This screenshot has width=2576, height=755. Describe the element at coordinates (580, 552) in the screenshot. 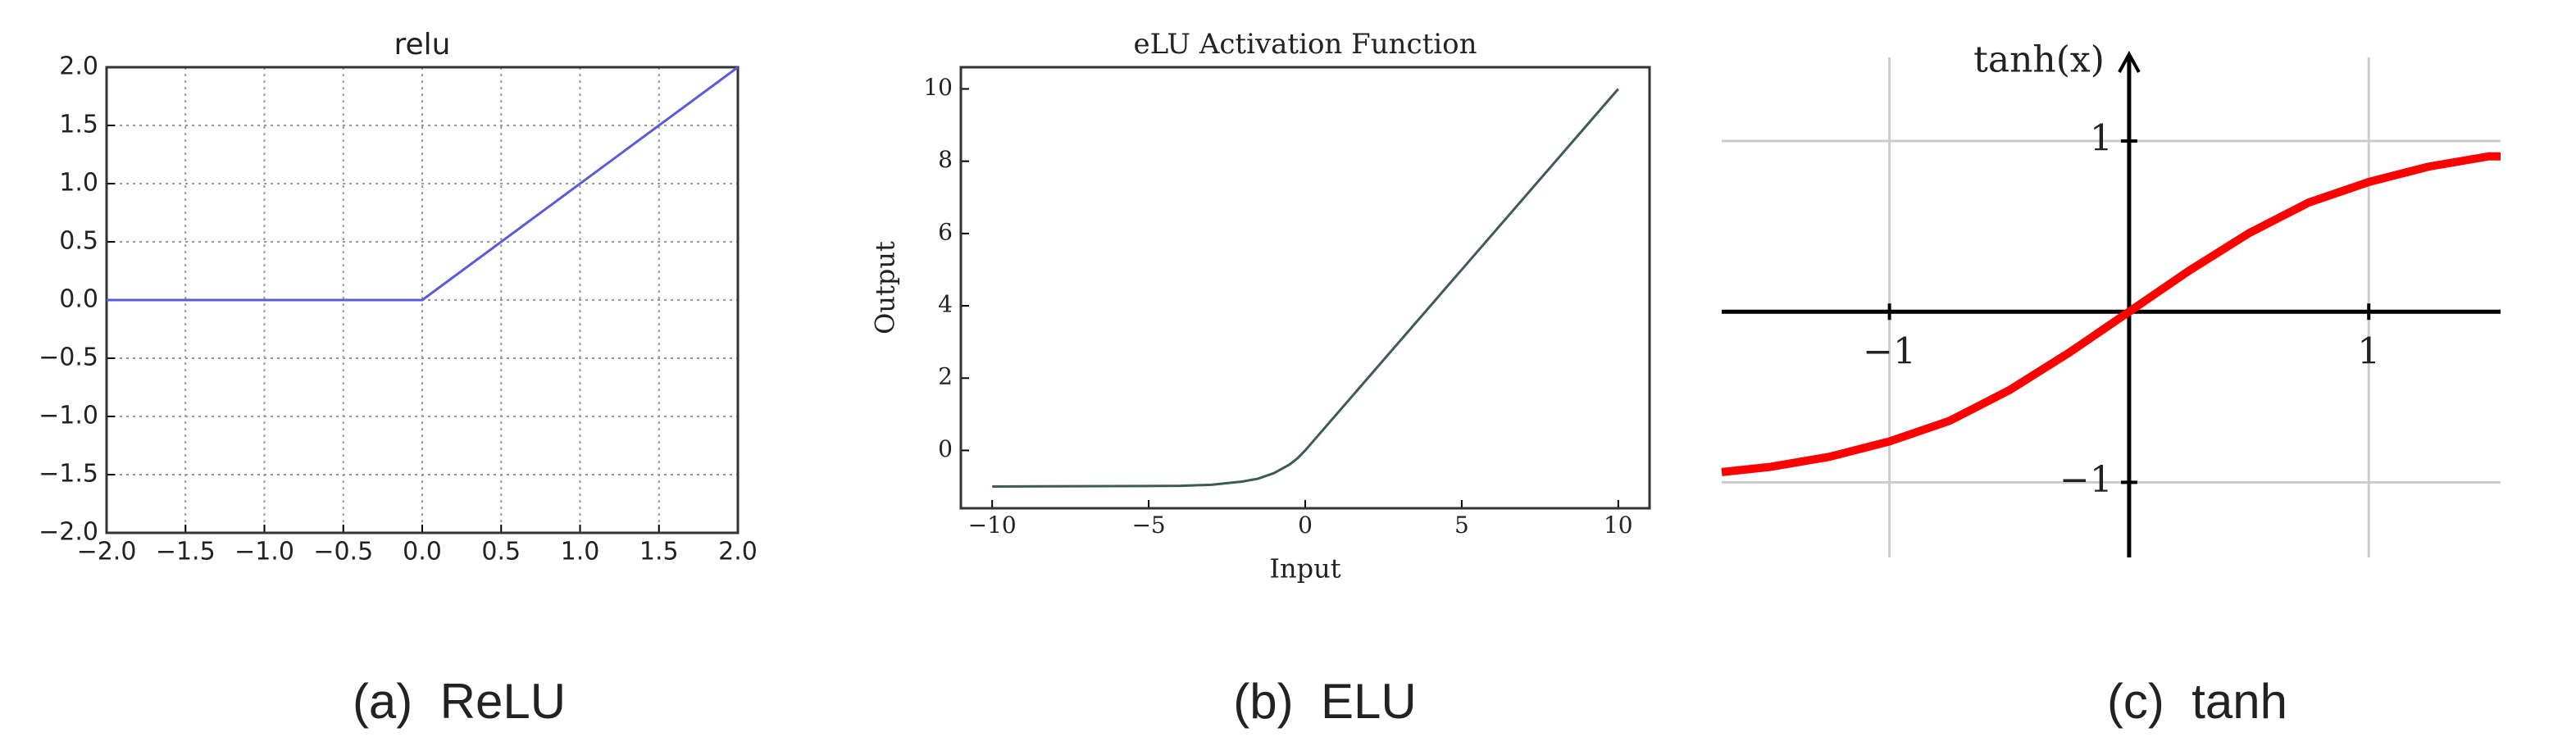

I see `x-tick-label: 1.0` at that location.